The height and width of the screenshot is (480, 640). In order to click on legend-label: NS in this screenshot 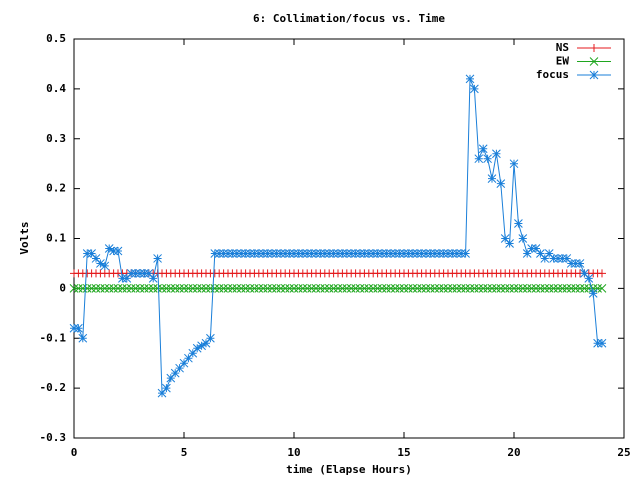, I will do `click(562, 47)`.